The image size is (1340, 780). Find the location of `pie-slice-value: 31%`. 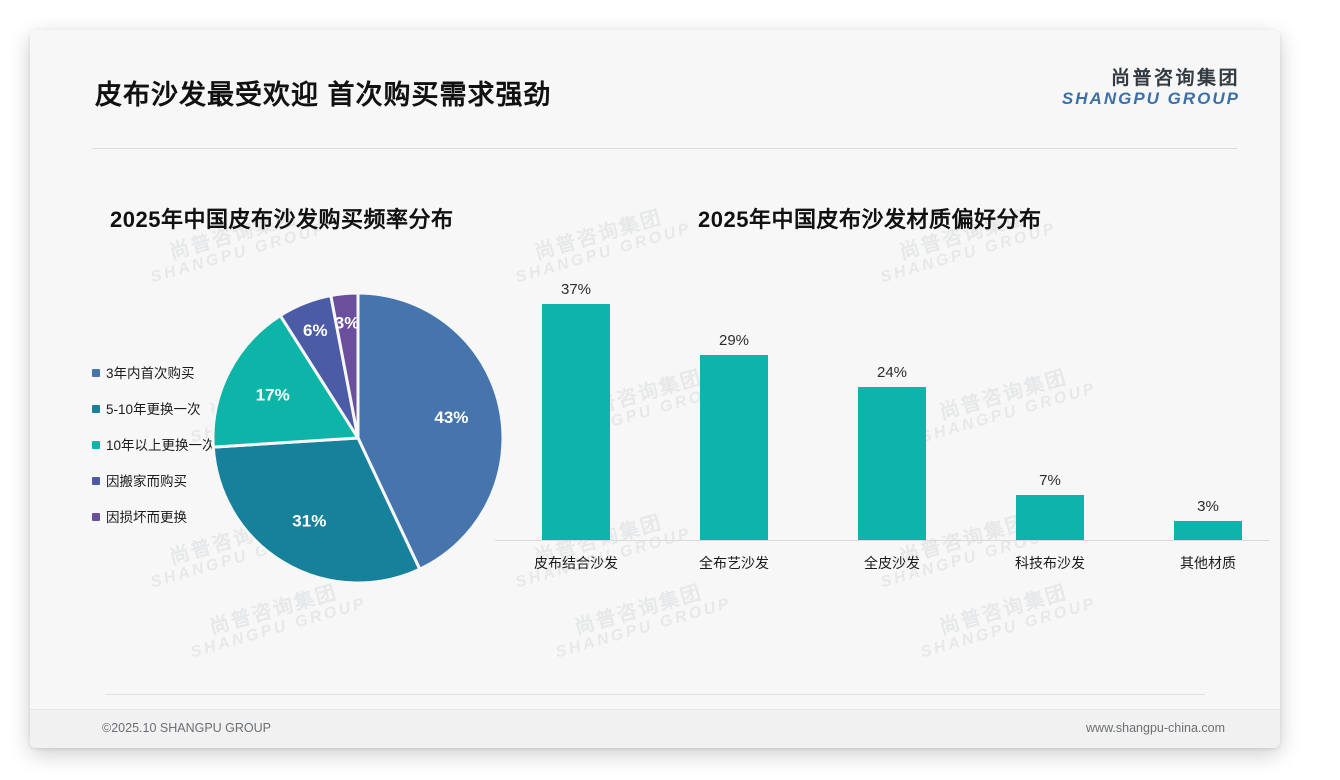

pie-slice-value: 31% is located at coordinates (309, 520).